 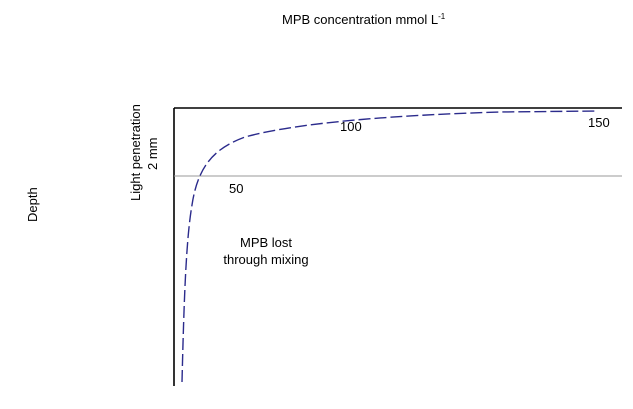 What do you see at coordinates (442, 16) in the screenshot?
I see `title-superscript: -1` at bounding box center [442, 16].